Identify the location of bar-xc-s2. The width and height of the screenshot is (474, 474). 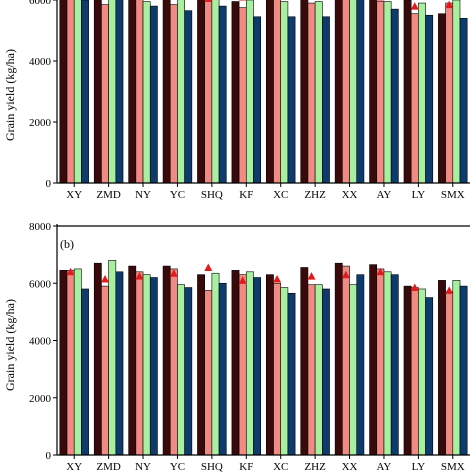
(277, 368).